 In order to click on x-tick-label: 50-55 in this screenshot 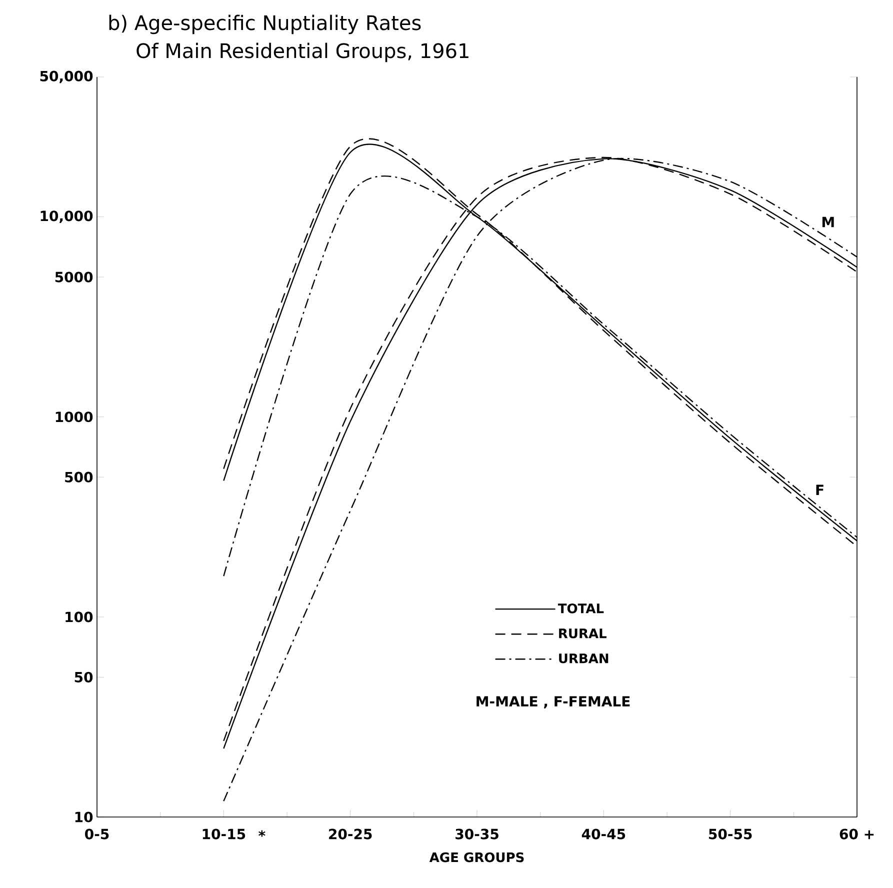, I will do `click(730, 834)`.